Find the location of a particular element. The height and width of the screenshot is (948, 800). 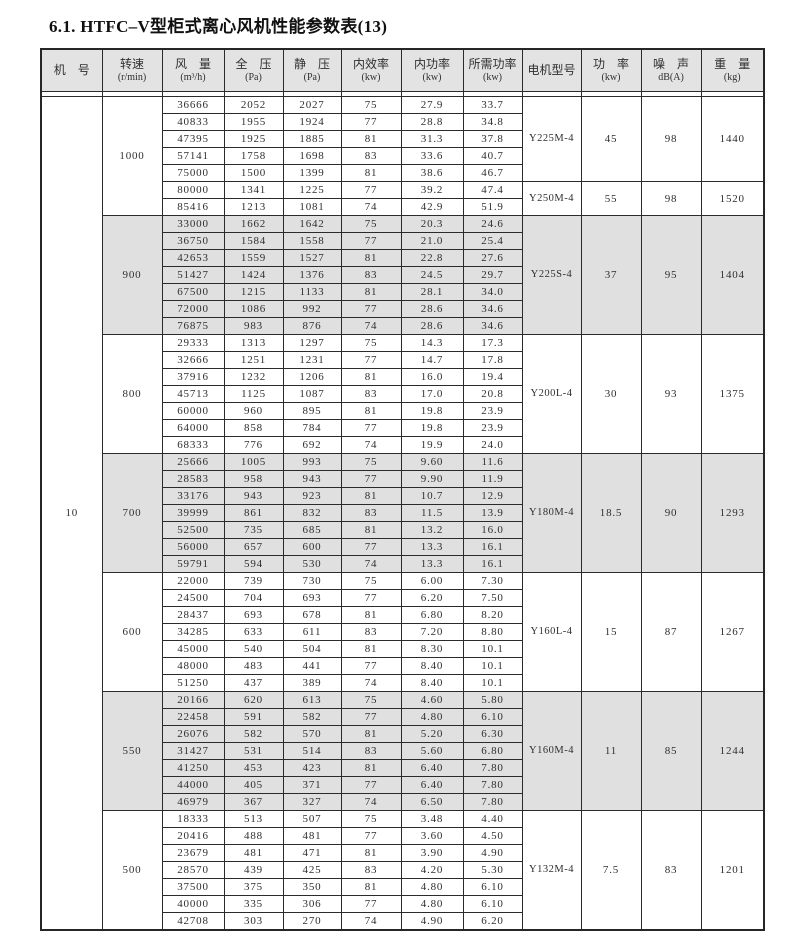

value-cell: 25666 is located at coordinates (193, 462).